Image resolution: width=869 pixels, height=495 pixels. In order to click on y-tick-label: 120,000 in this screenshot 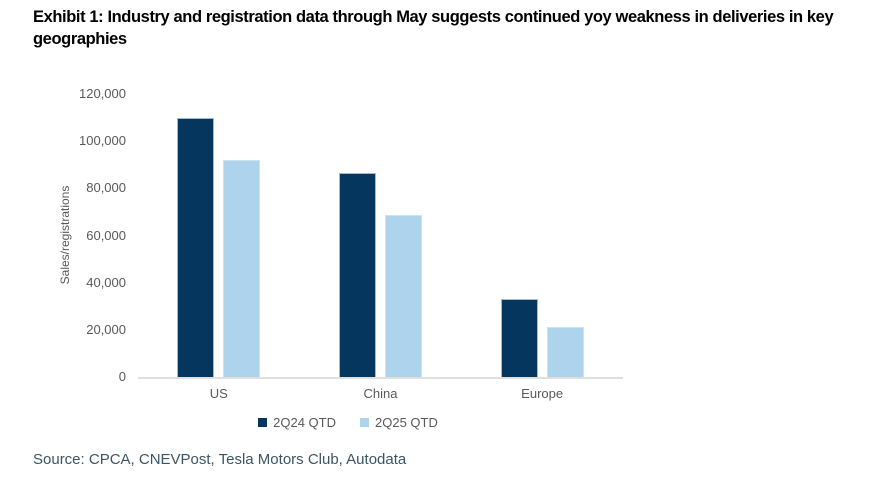, I will do `click(102, 93)`.